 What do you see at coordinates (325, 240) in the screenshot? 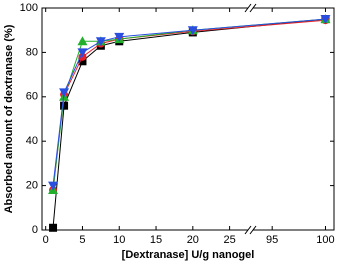
I see `x-tick-label: 100` at bounding box center [325, 240].